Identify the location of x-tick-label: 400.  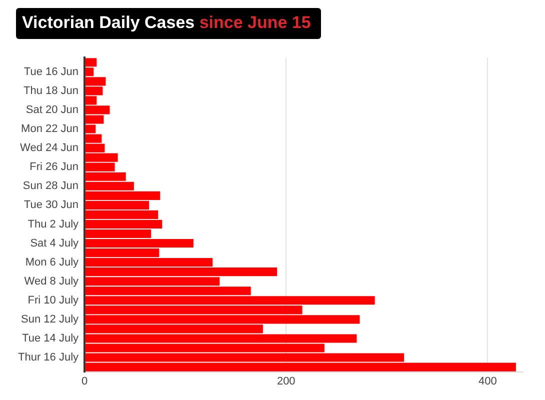
(487, 381).